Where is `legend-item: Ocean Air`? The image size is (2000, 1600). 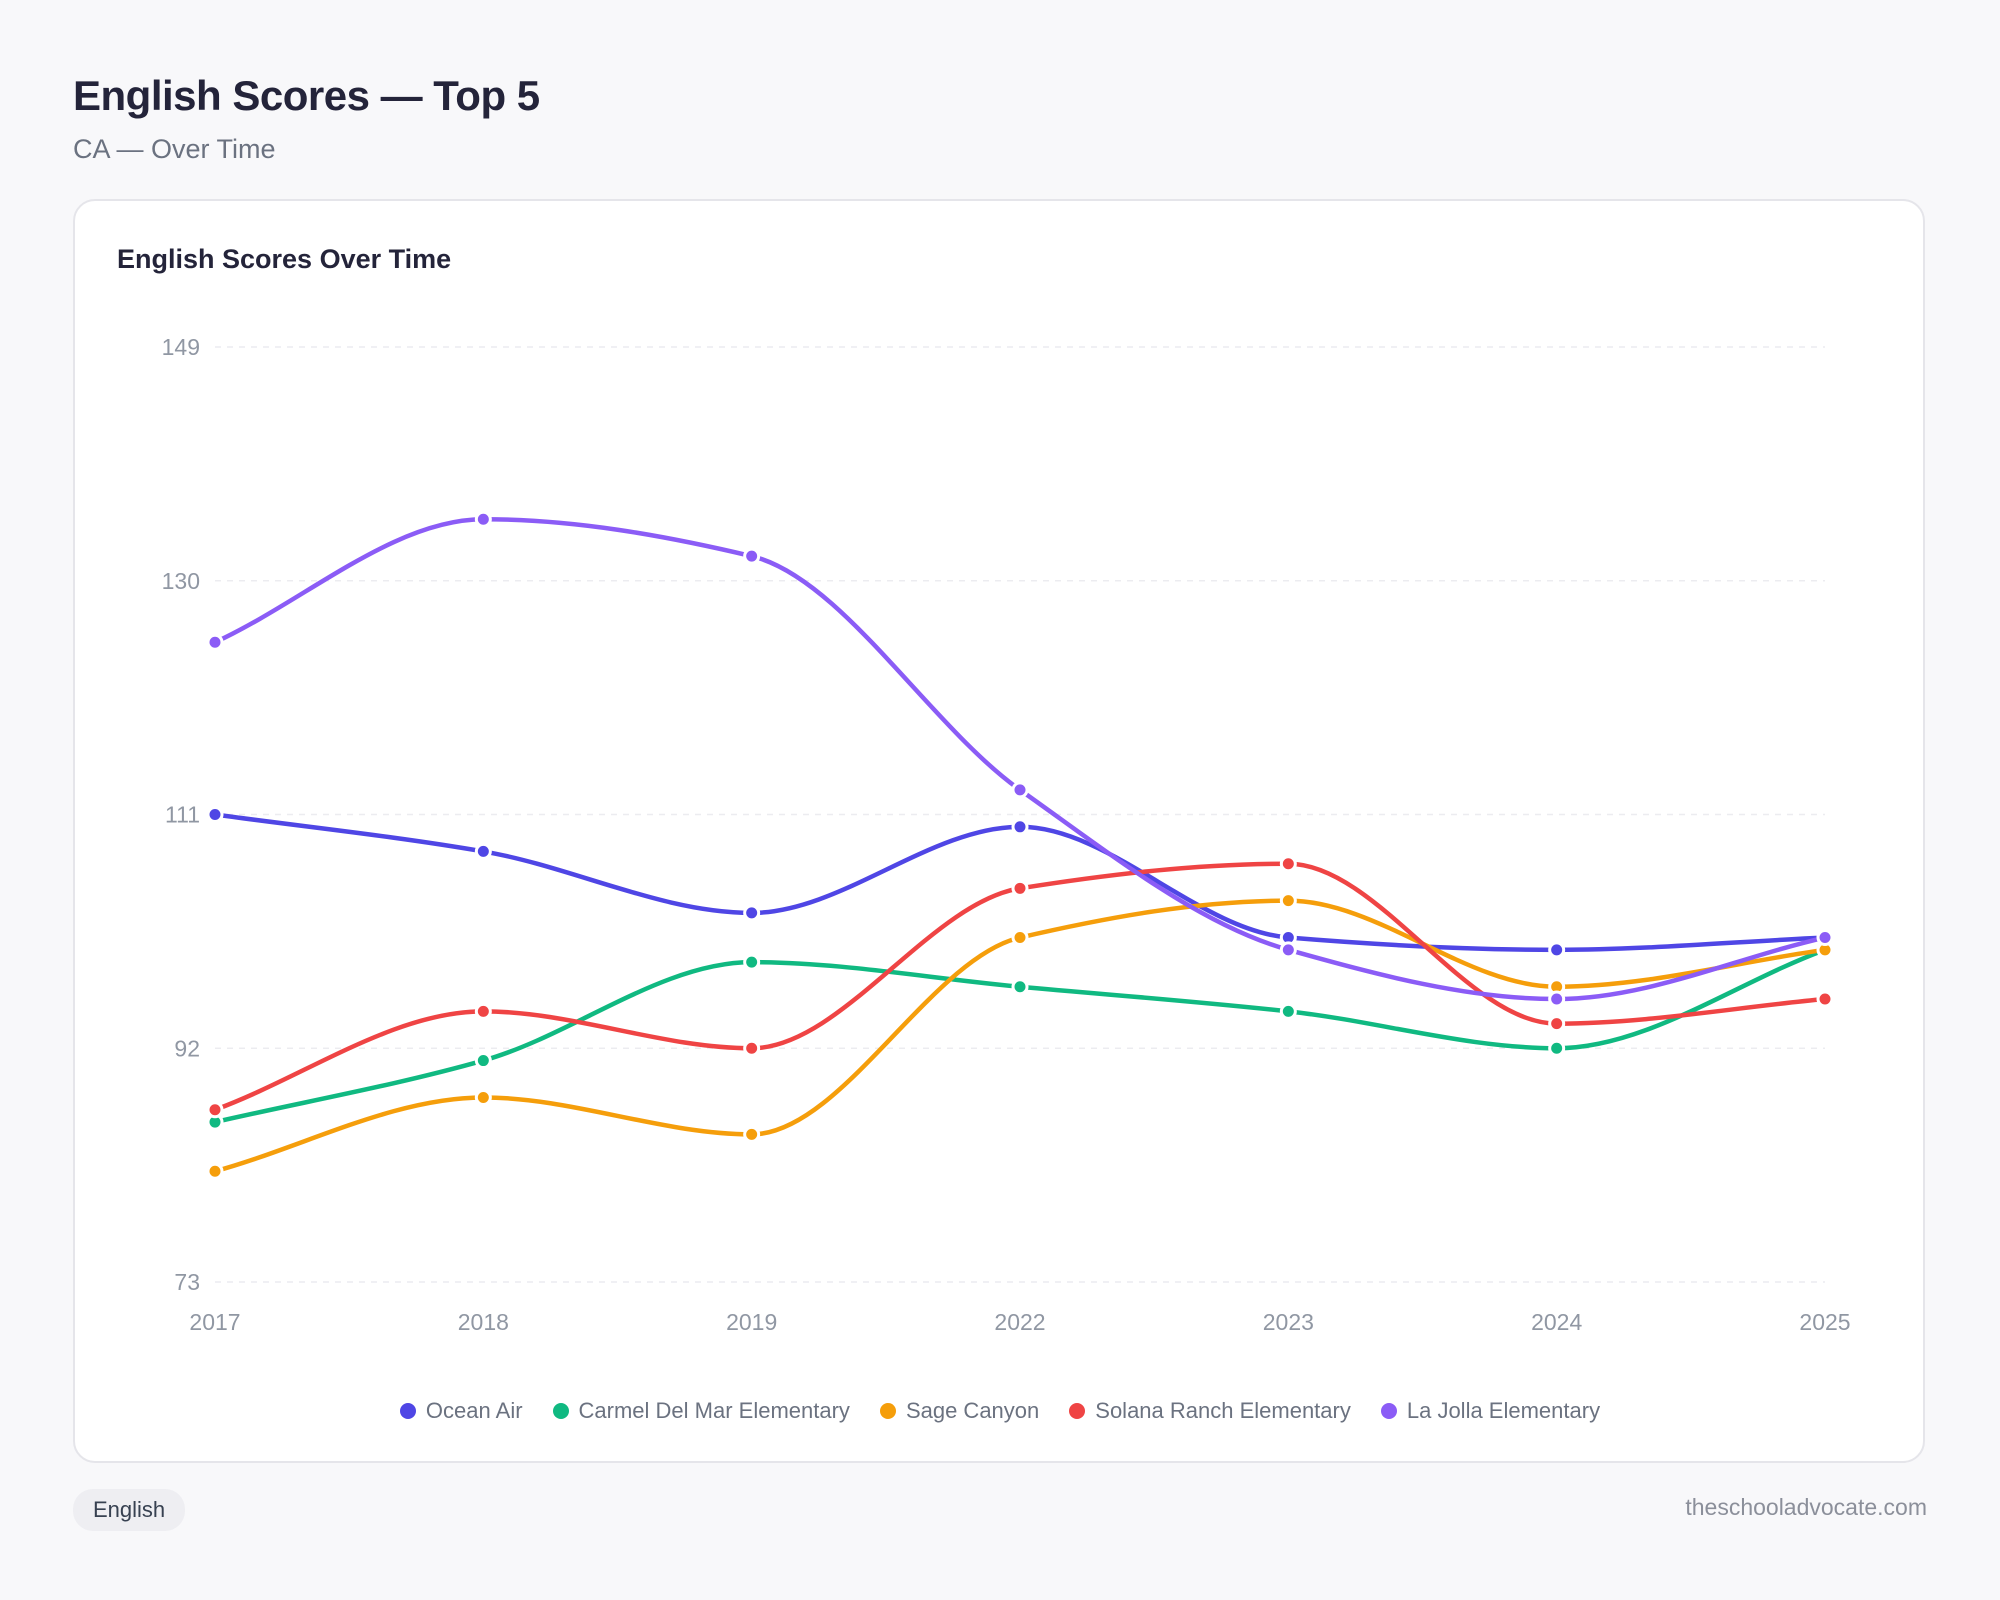 legend-item: Ocean Air is located at coordinates (461, 1411).